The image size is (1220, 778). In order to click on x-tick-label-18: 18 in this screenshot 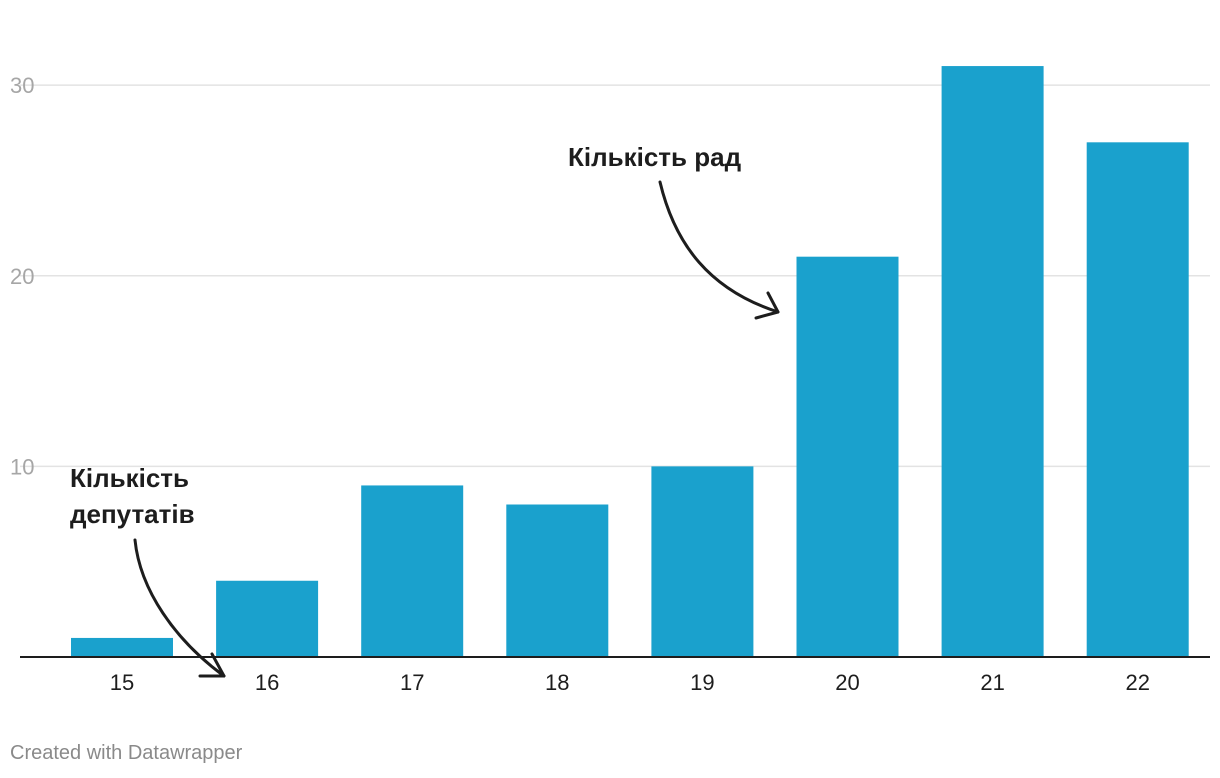, I will do `click(557, 682)`.